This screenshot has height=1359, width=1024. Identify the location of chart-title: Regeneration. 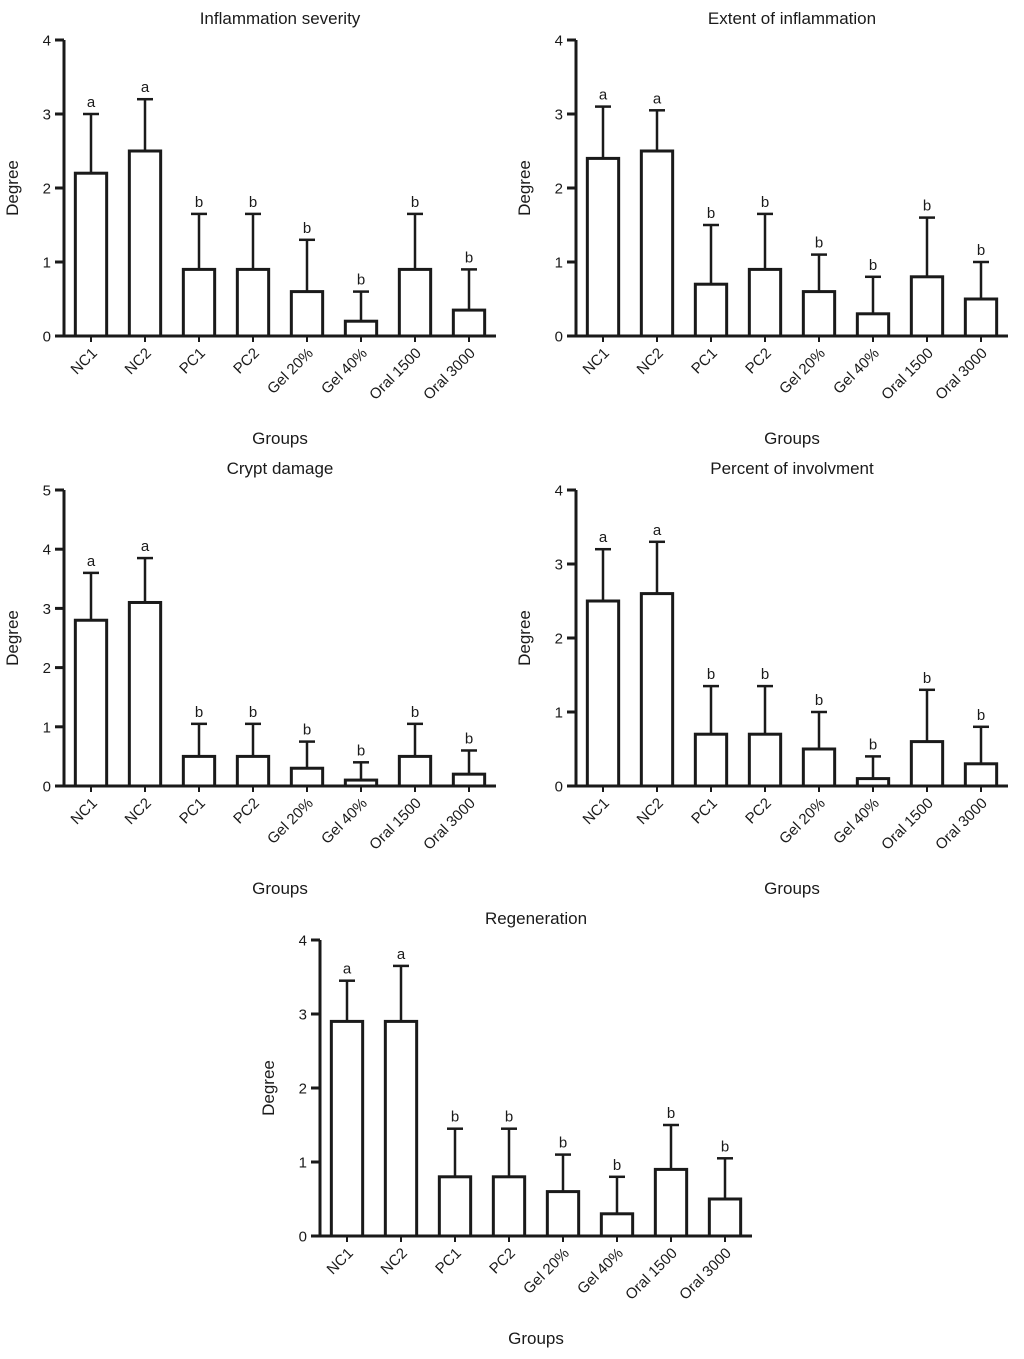
(536, 918).